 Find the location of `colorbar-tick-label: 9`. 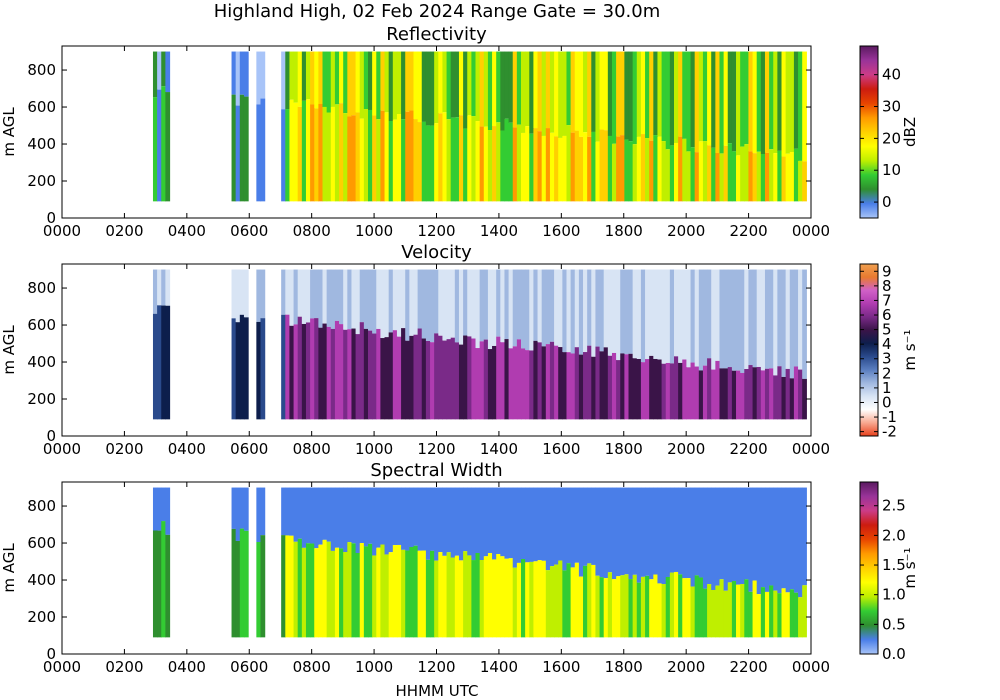

colorbar-tick-label: 9 is located at coordinates (887, 271).